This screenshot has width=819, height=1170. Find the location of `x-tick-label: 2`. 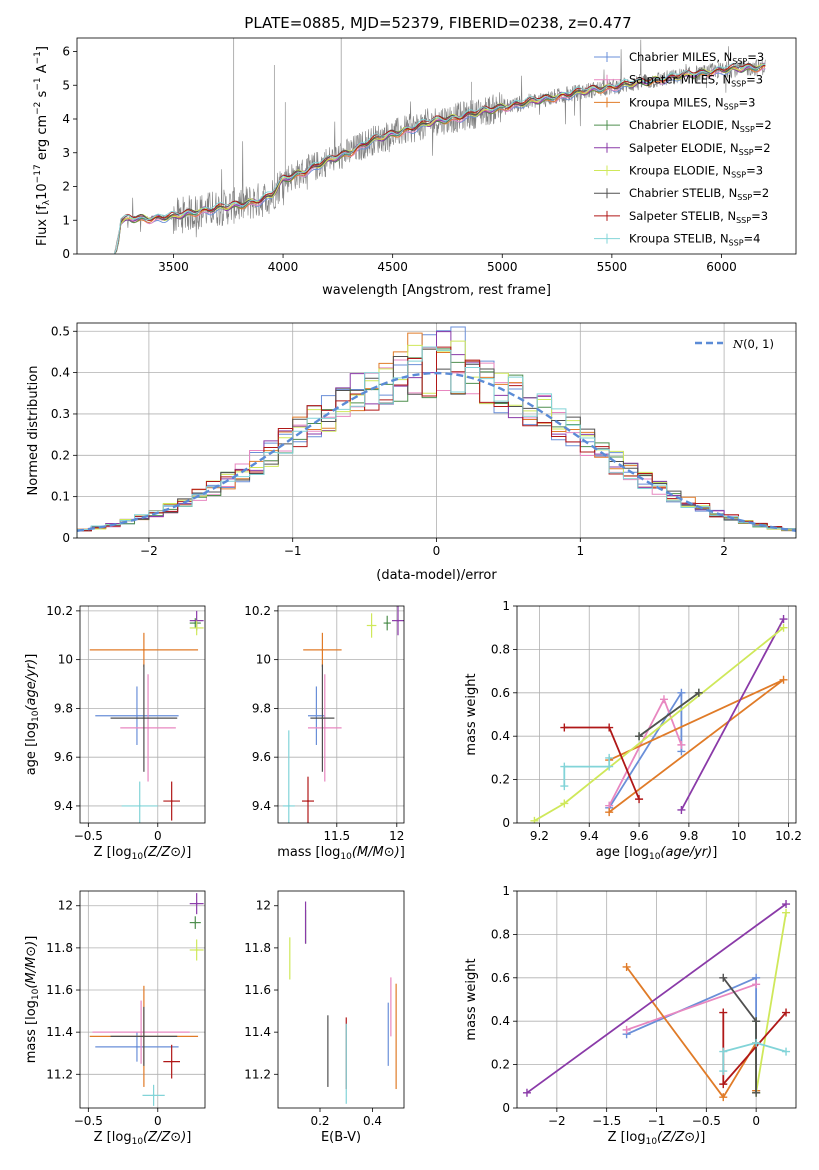

x-tick-label: 2 is located at coordinates (724, 551).